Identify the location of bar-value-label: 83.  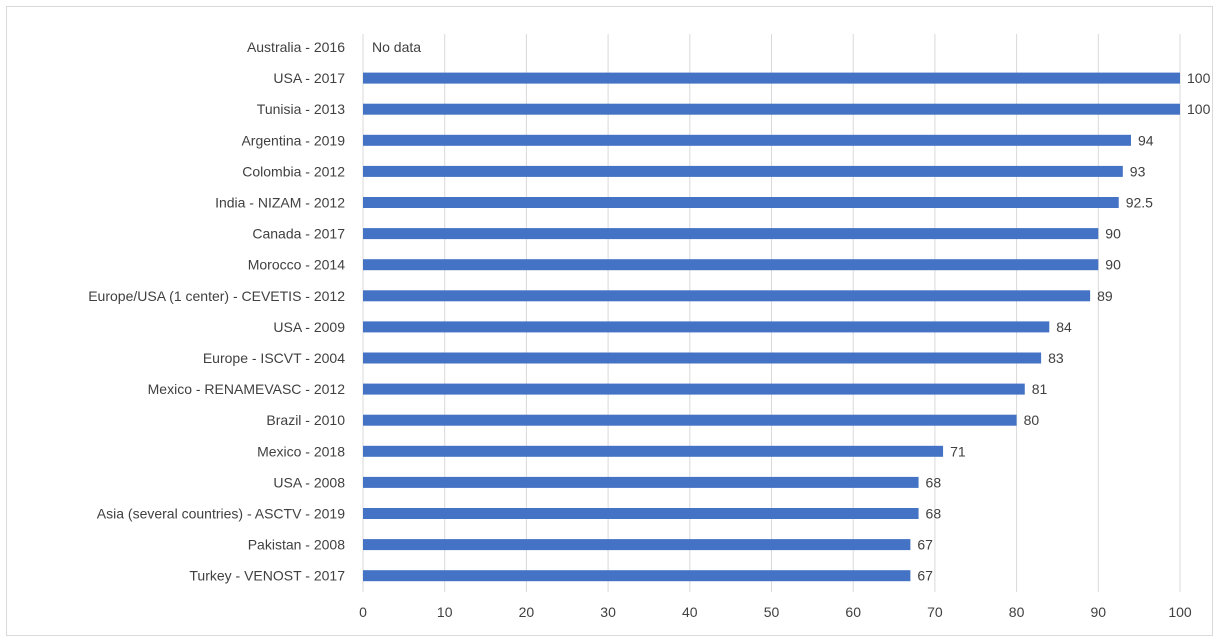
(1056, 358).